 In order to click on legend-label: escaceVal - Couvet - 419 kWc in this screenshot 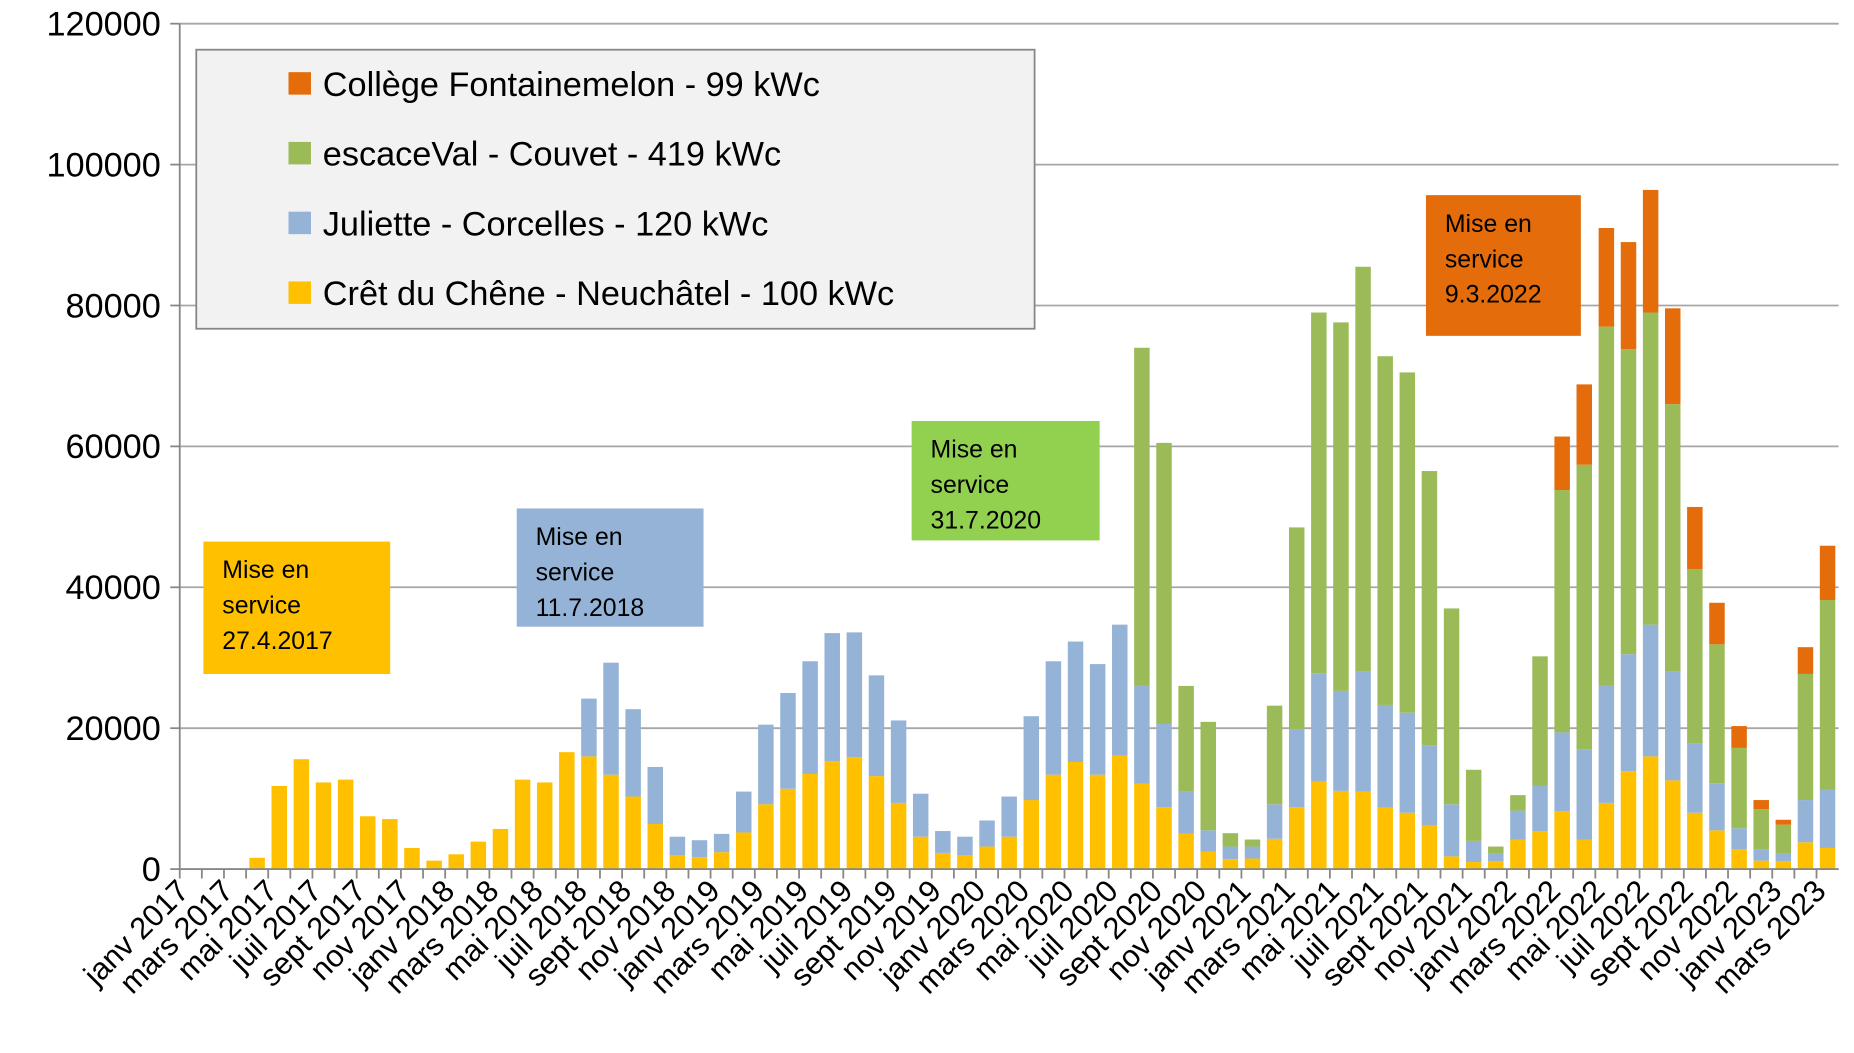, I will do `click(552, 155)`.